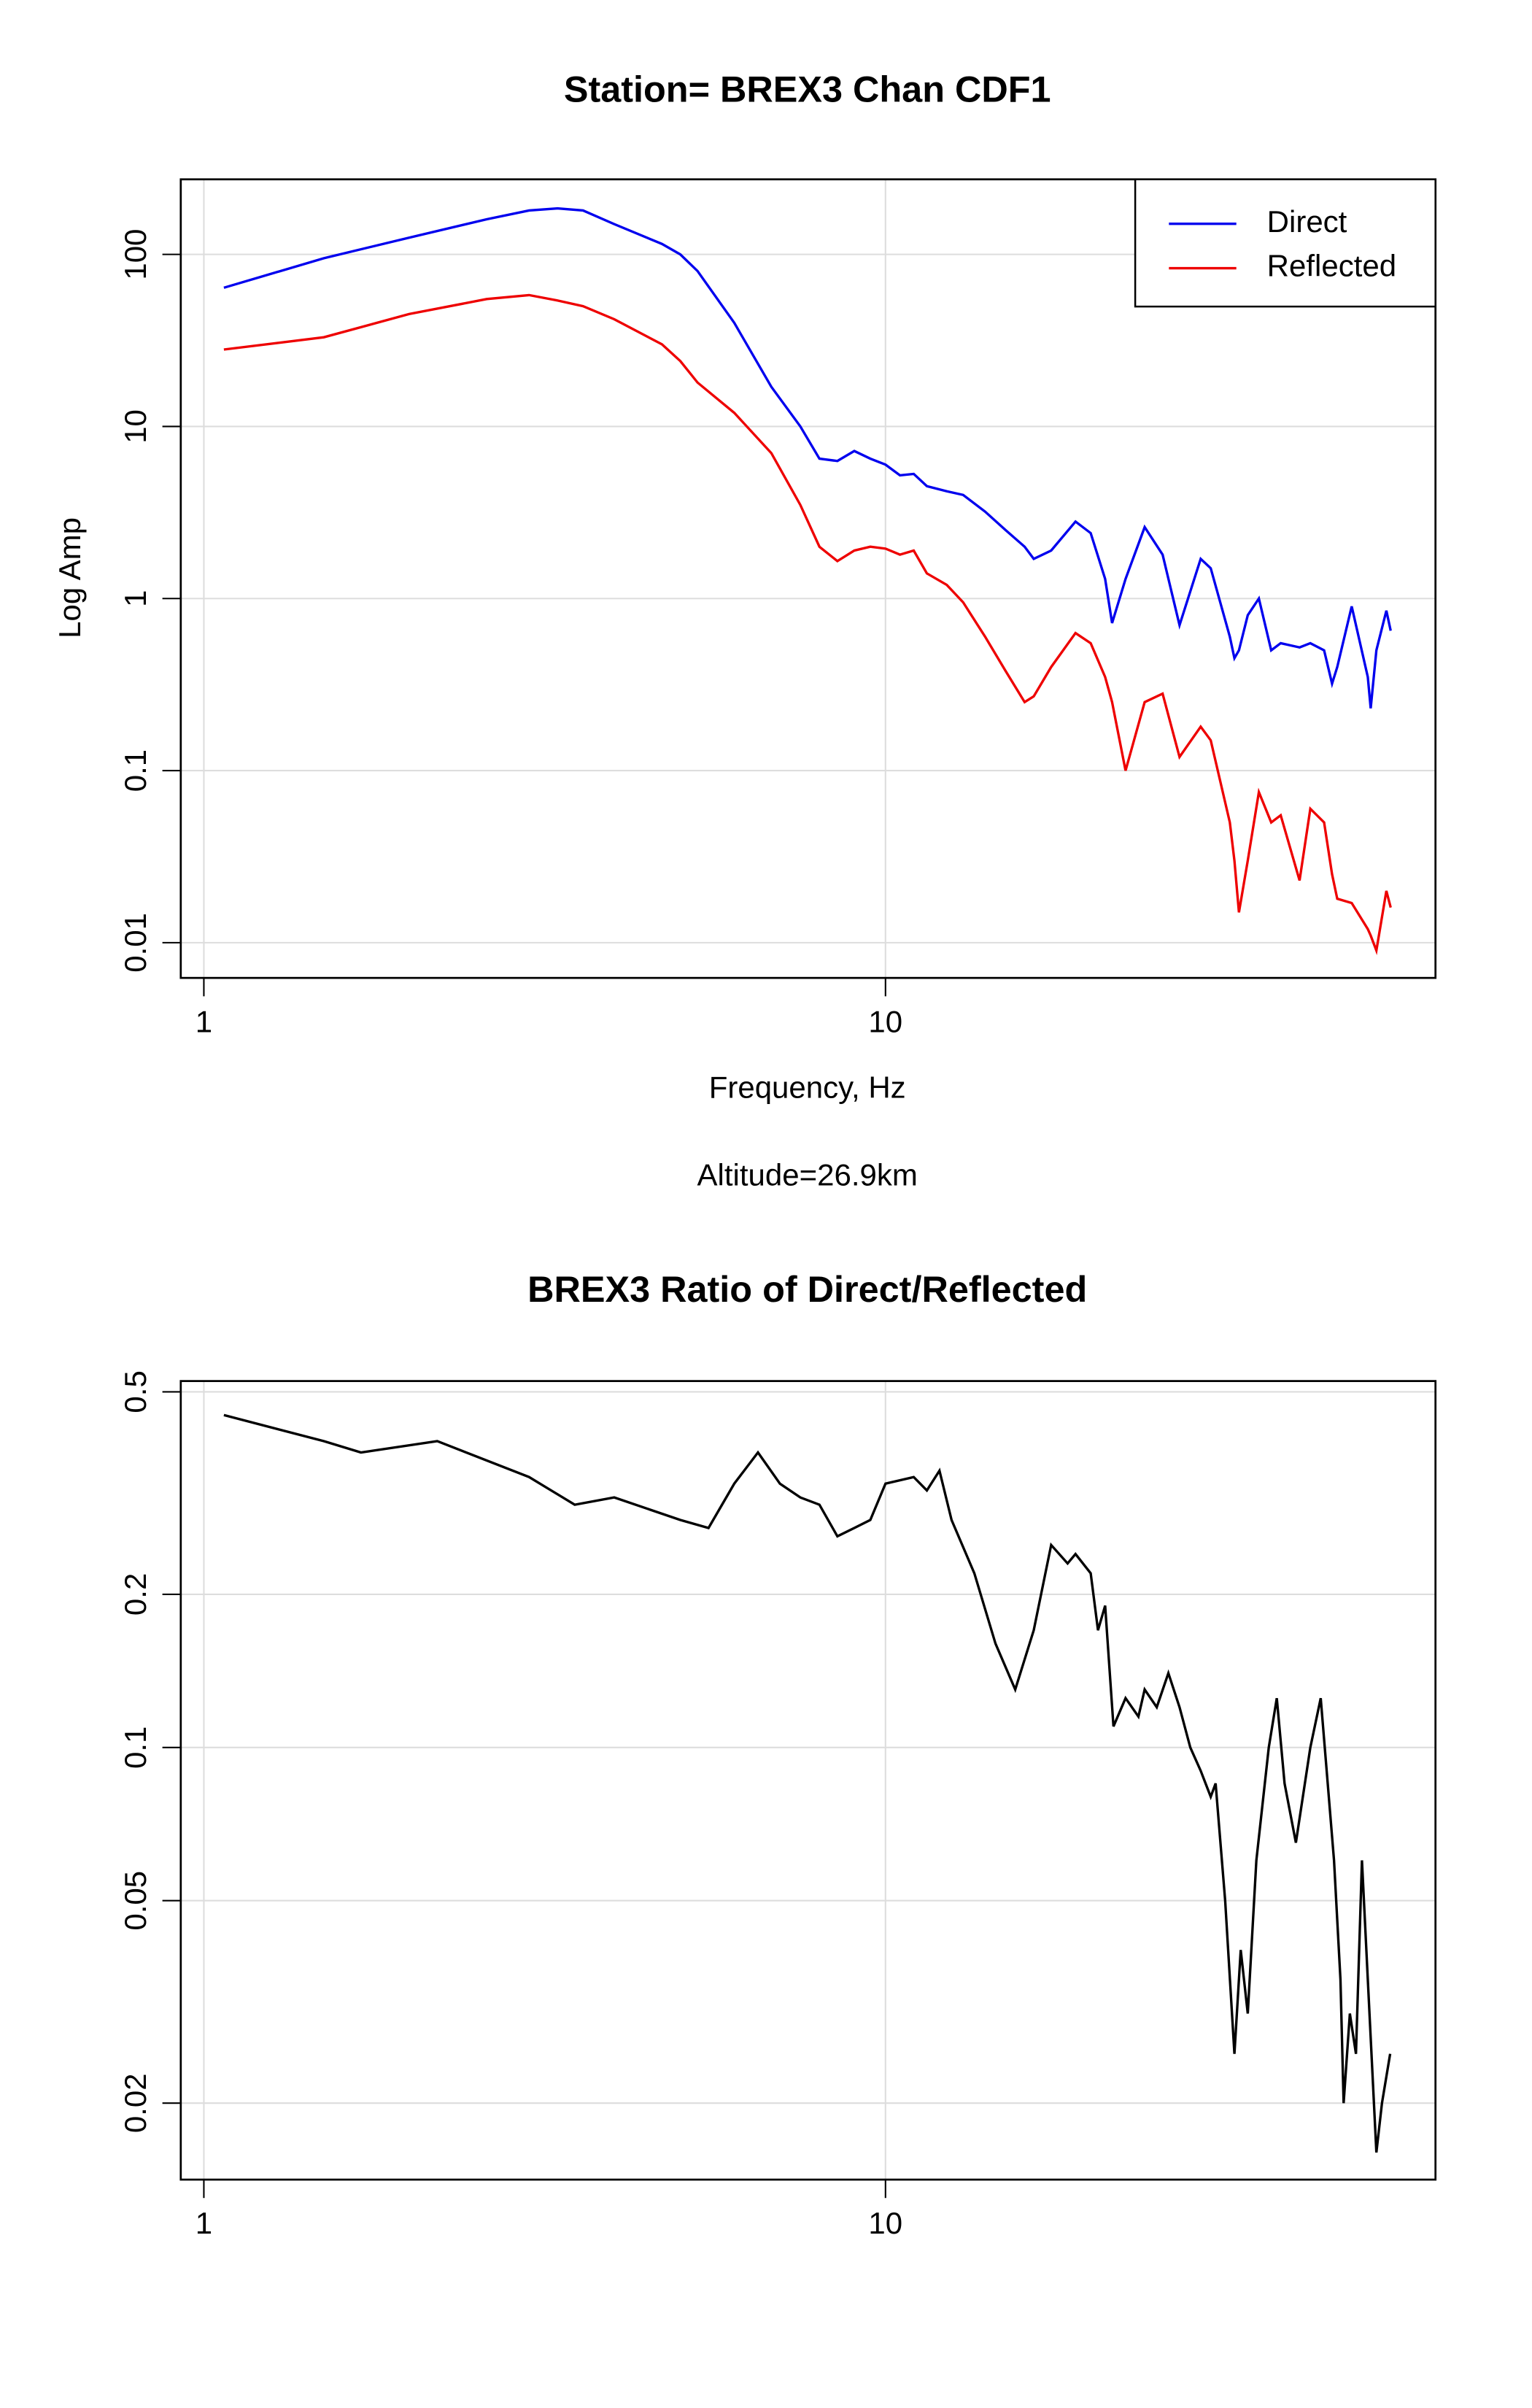  Describe the element at coordinates (1285, 243) in the screenshot. I see `legend-box` at that location.